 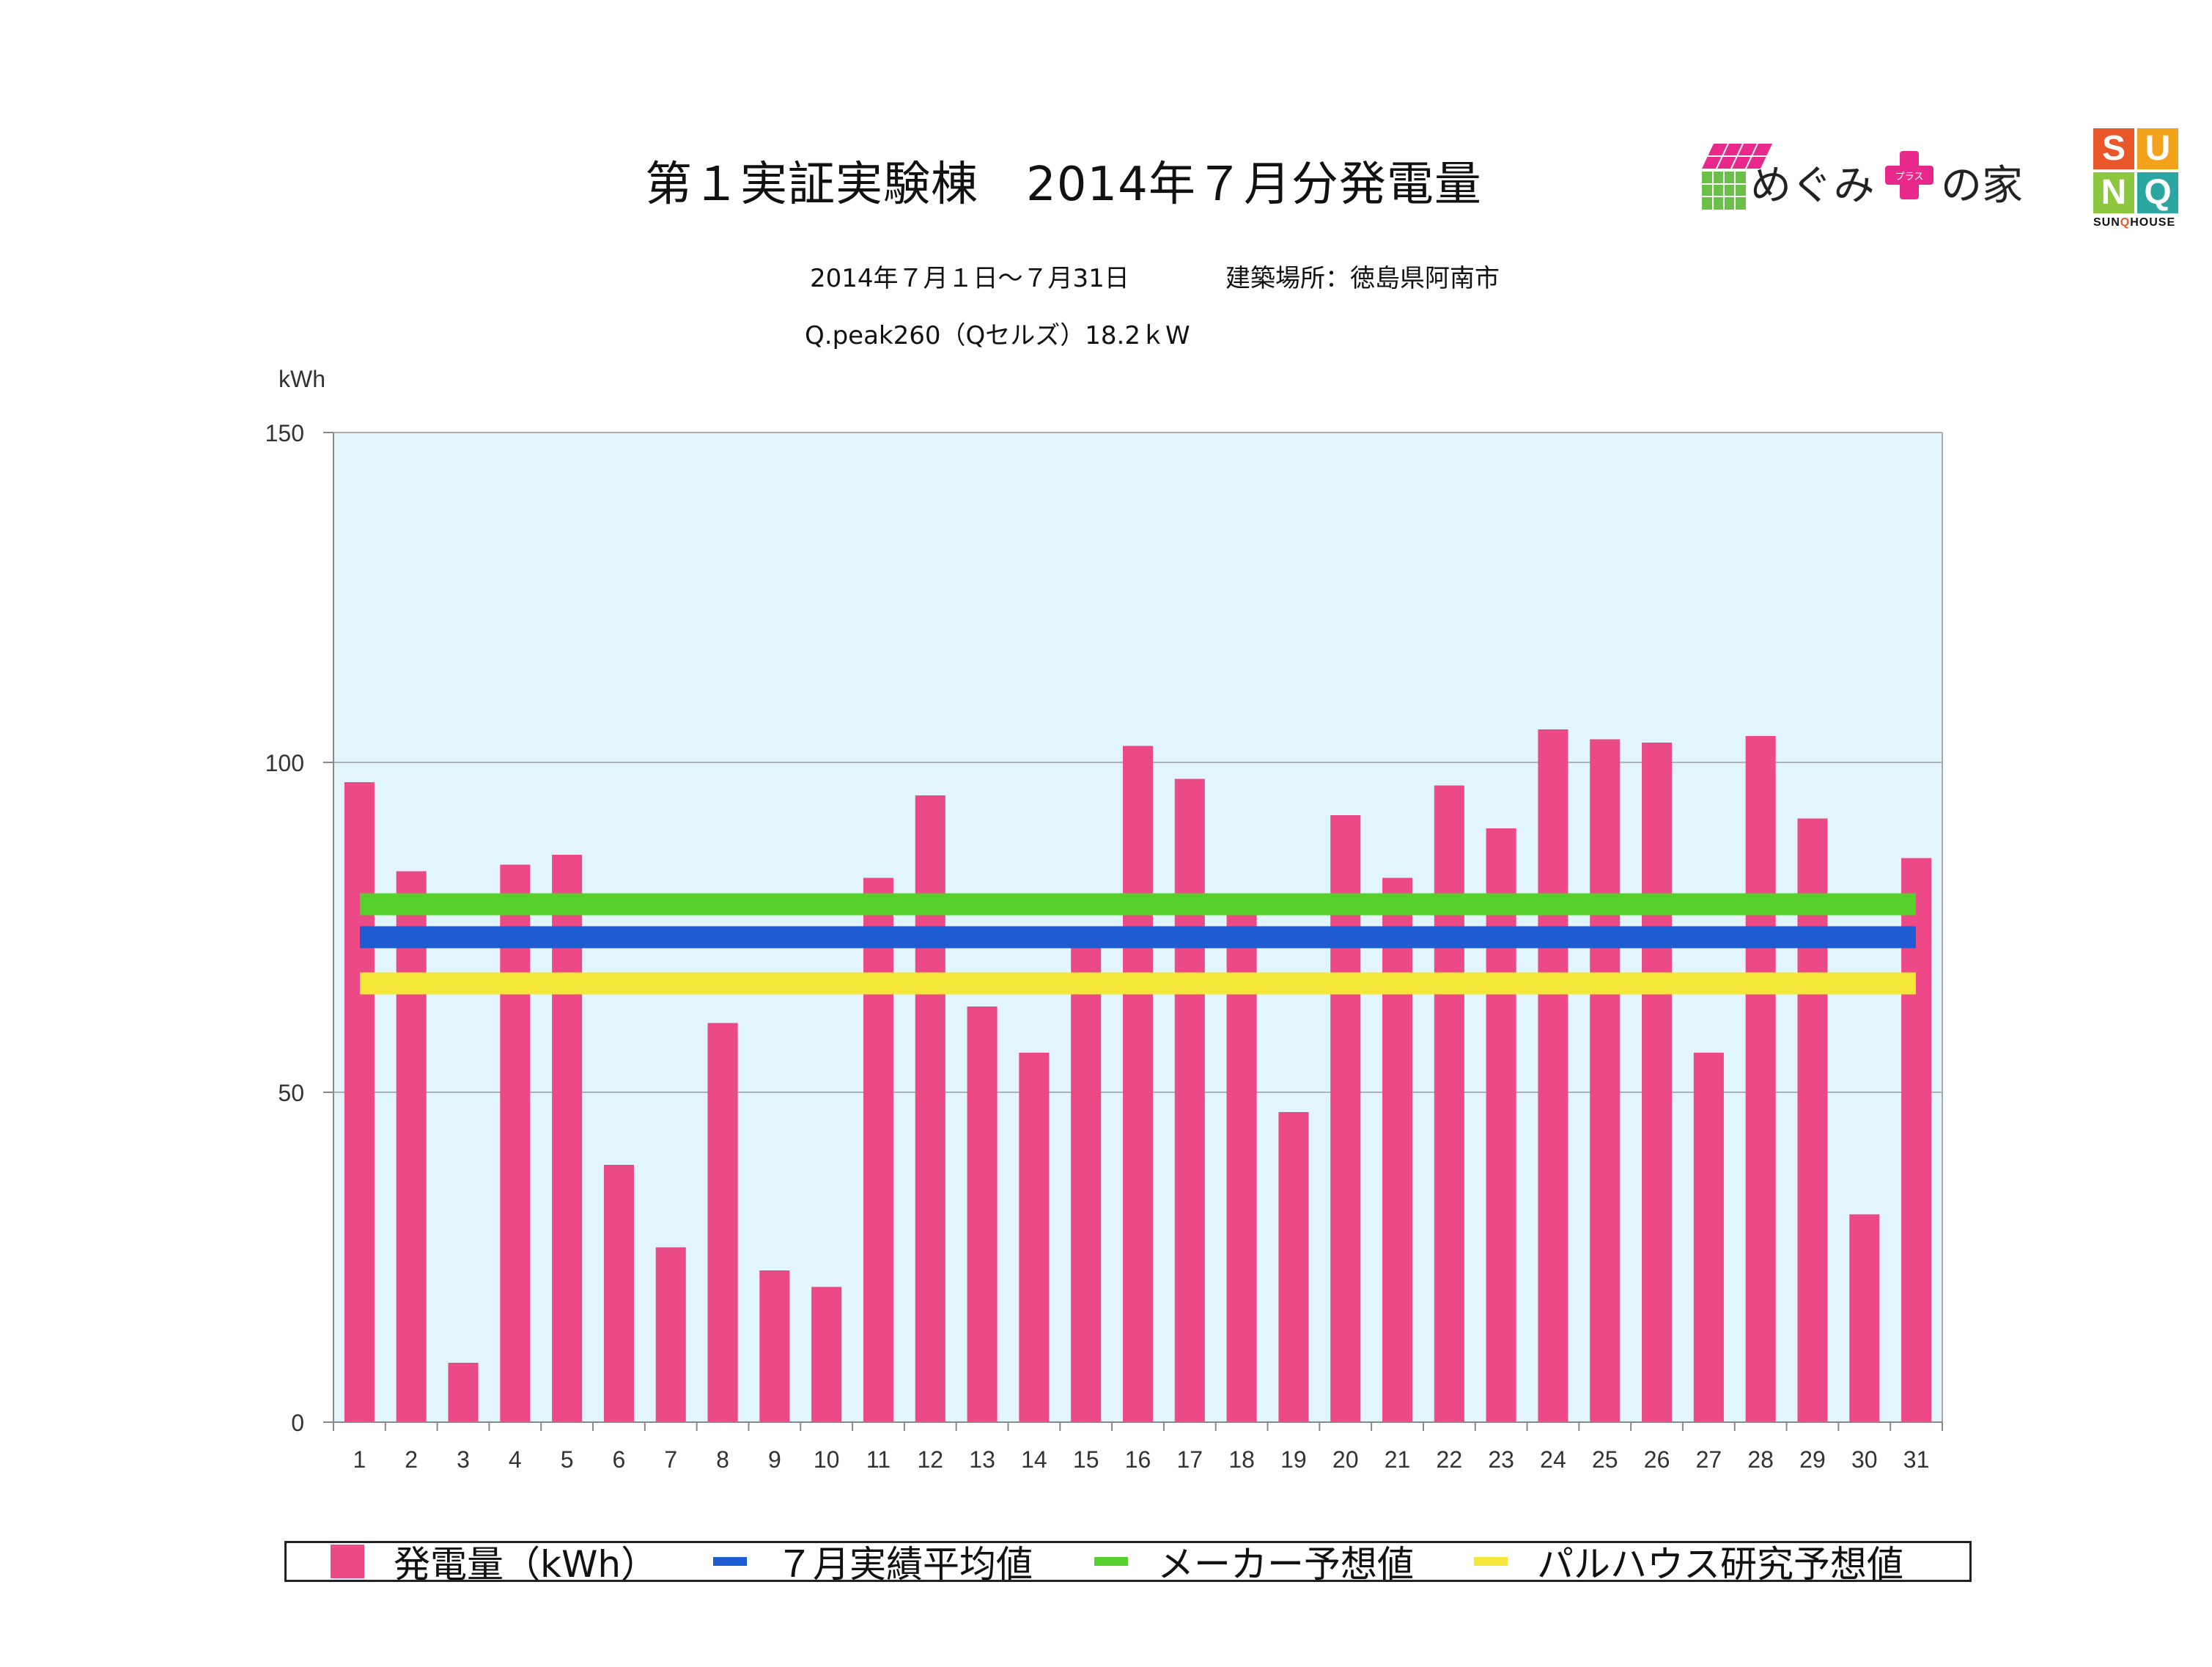 What do you see at coordinates (1285, 1564) in the screenshot?
I see `legend-label-maker: メーカー予想値` at bounding box center [1285, 1564].